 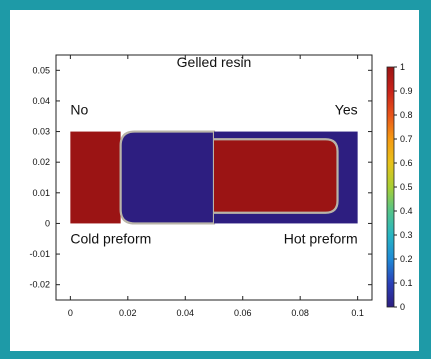 What do you see at coordinates (390, 187) in the screenshot?
I see `colorbar-gradient` at bounding box center [390, 187].